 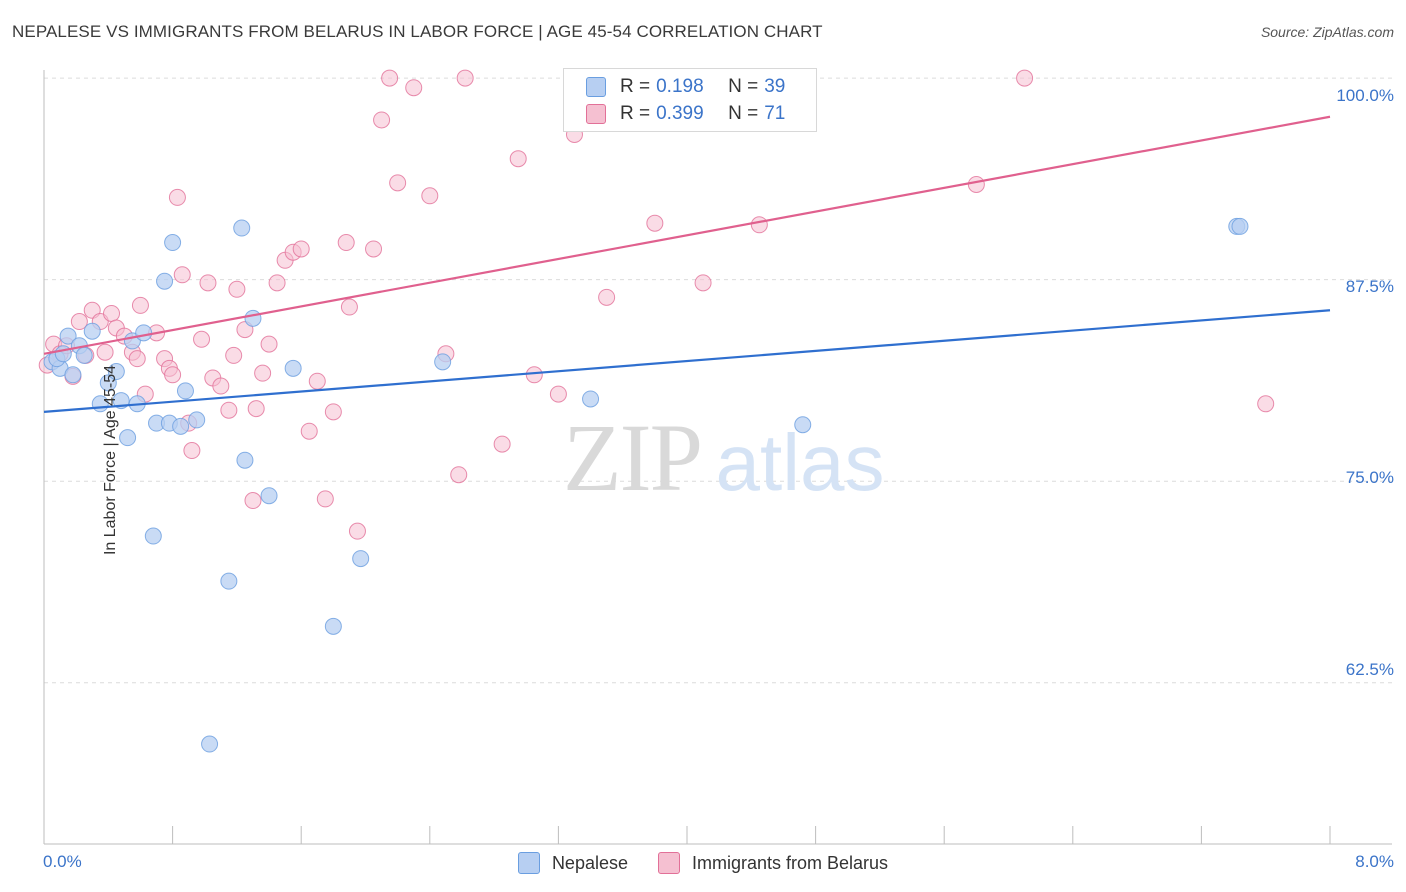 I want to click on r-value: 0.399, so click(x=680, y=113).